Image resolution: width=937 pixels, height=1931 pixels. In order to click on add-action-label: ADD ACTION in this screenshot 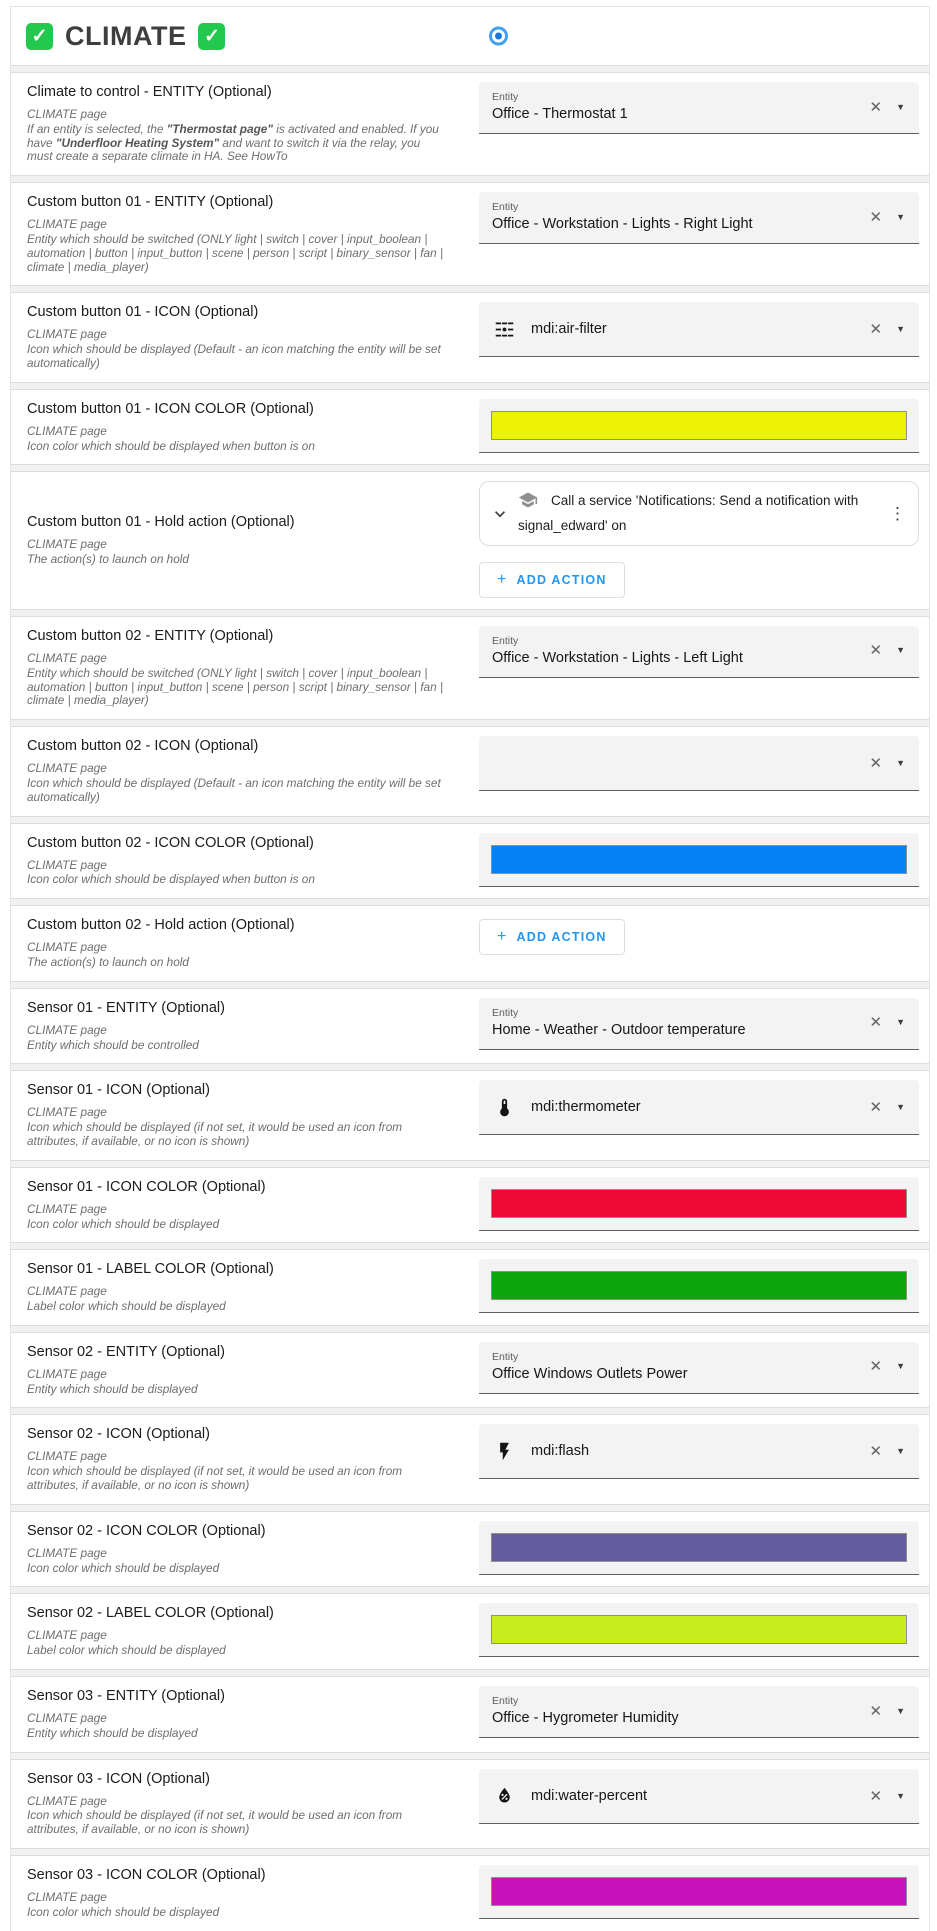, I will do `click(561, 937)`.